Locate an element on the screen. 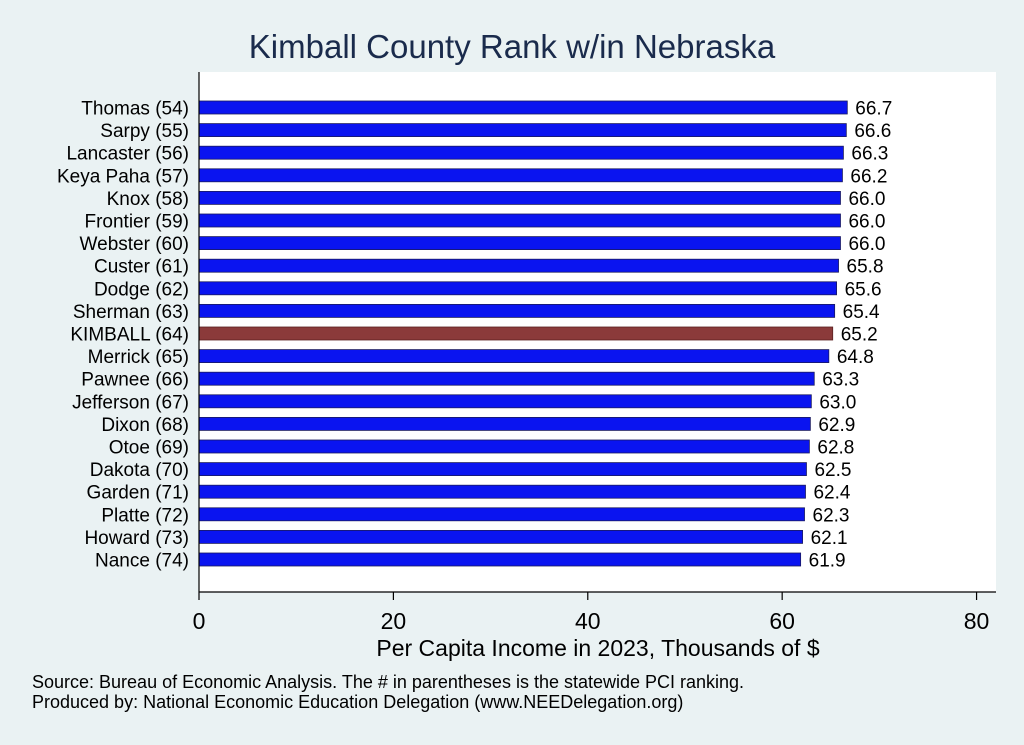 The height and width of the screenshot is (745, 1024). value-label: 62.3 is located at coordinates (831, 515).